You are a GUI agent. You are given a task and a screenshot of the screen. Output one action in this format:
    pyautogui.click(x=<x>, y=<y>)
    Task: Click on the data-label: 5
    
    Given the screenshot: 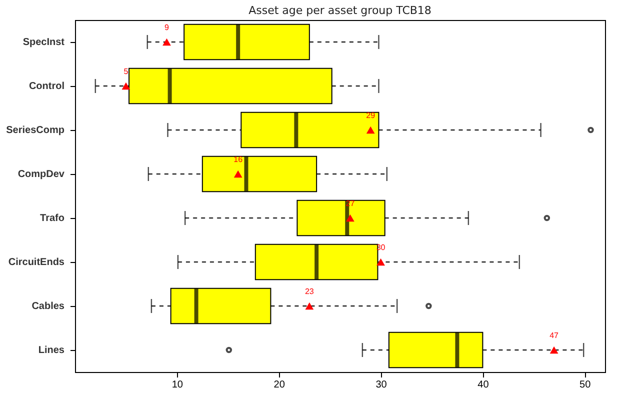 What is the action you would take?
    pyautogui.click(x=126, y=71)
    